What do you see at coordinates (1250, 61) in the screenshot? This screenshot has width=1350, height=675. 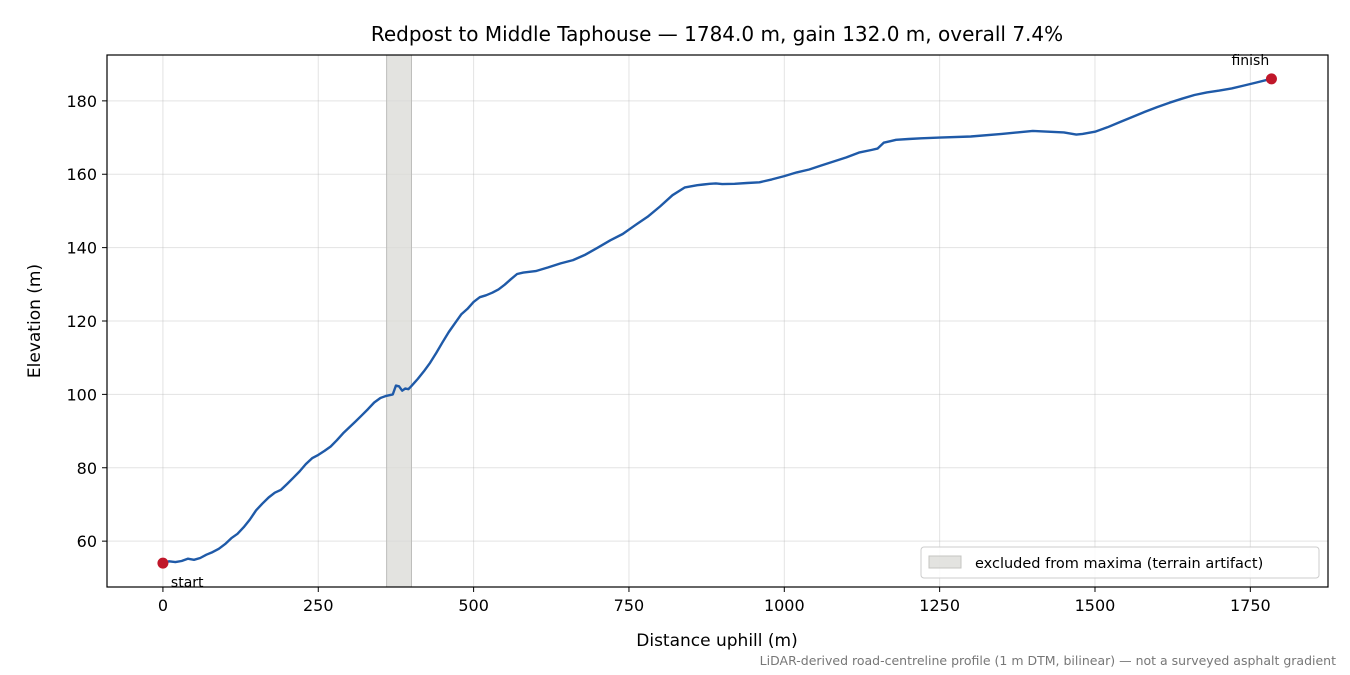 I see `finish-annotation: finish` at bounding box center [1250, 61].